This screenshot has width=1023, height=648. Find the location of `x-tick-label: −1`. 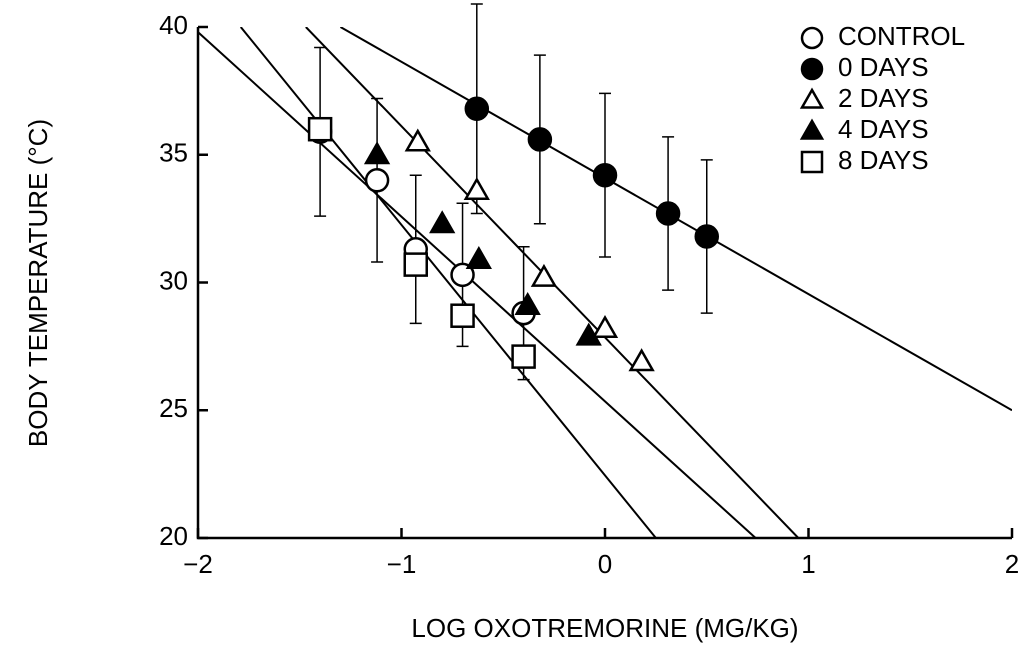

x-tick-label: −1 is located at coordinates (402, 564).